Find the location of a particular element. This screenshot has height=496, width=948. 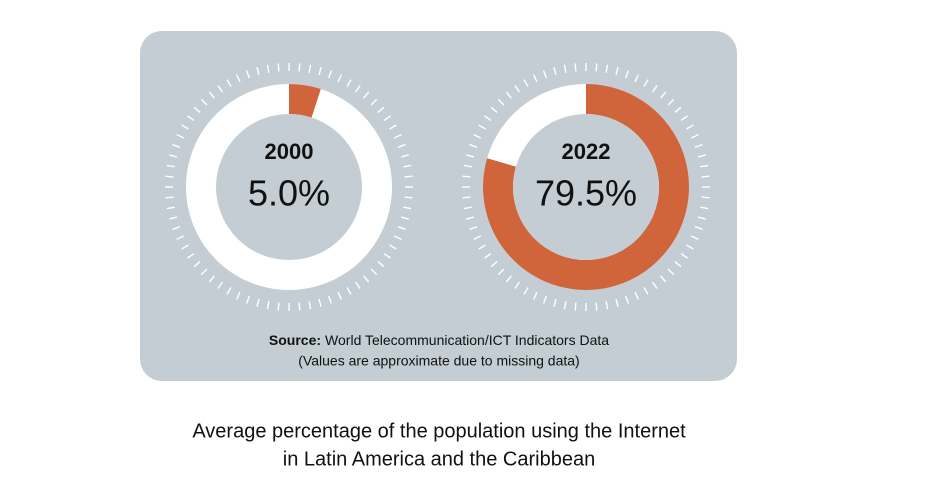

value-label: 79.5% is located at coordinates (586, 193).